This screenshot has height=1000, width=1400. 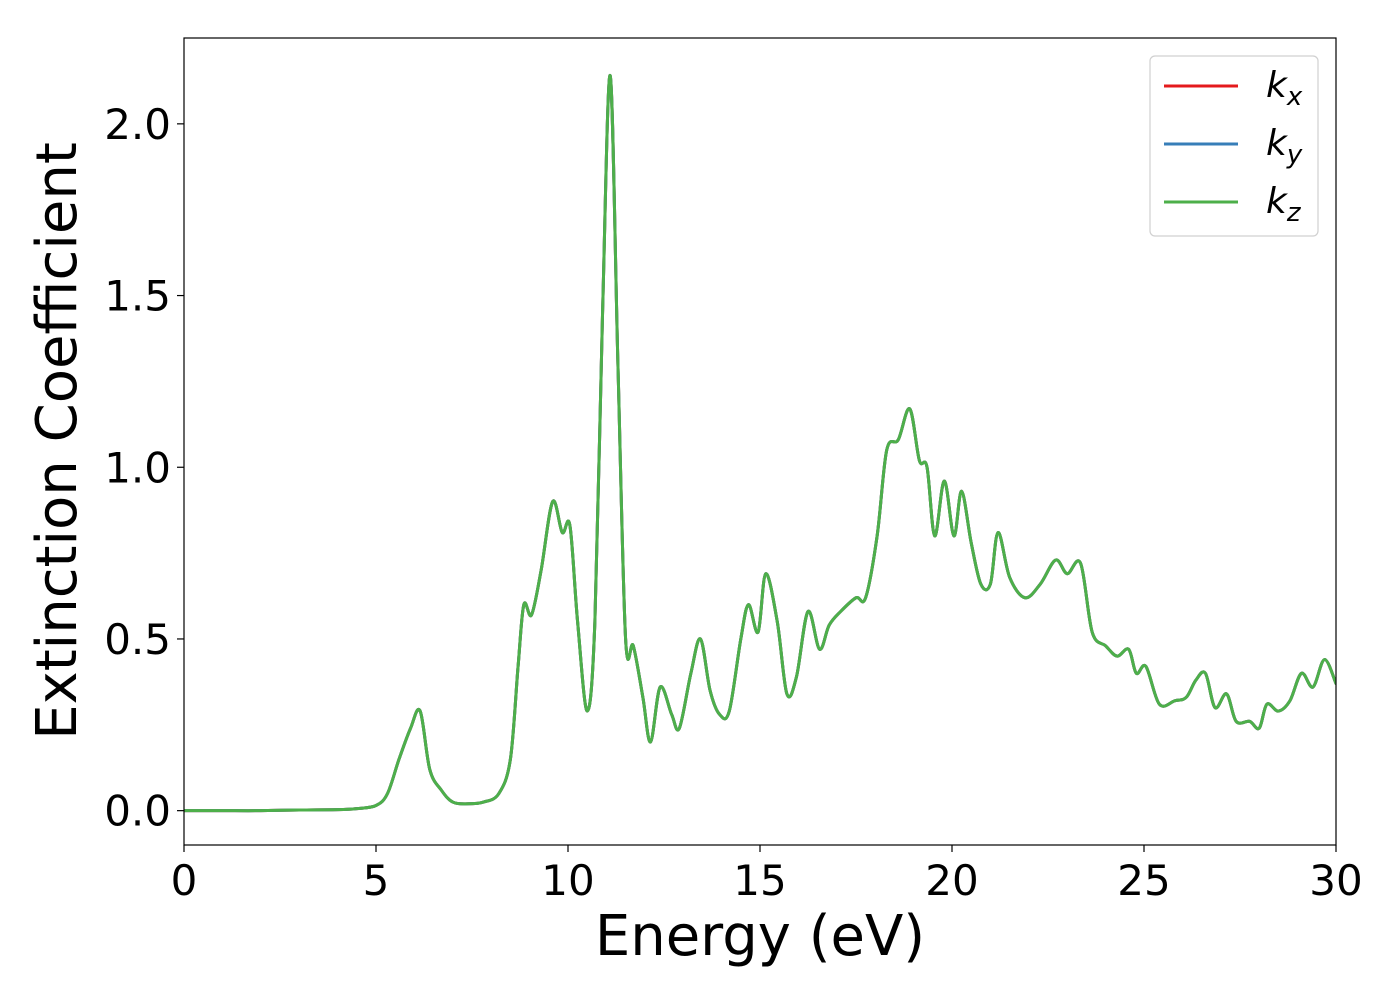 I want to click on y-tick-label: 2.0, so click(x=137, y=124).